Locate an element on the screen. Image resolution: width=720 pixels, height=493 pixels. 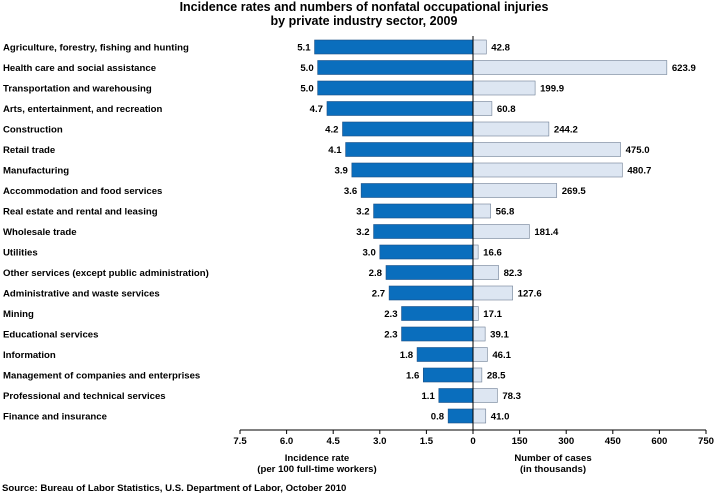
incidence-rate-label: 5.1 is located at coordinates (304, 48).